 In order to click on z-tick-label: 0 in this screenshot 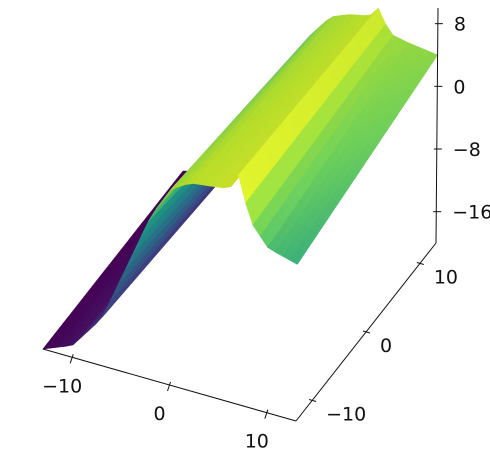, I will do `click(459, 87)`.